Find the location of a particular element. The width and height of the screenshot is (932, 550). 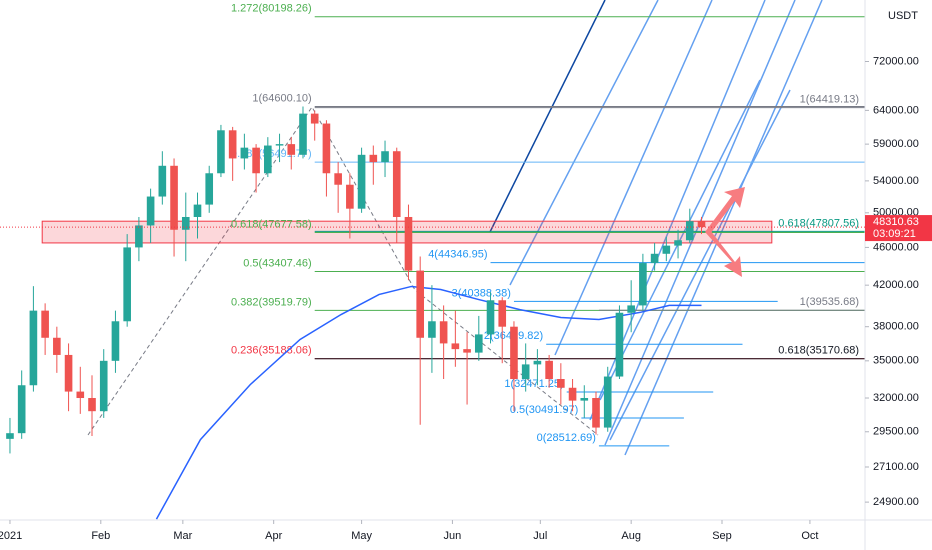

fib-label: 0.236(35188.06) is located at coordinates (271, 351).